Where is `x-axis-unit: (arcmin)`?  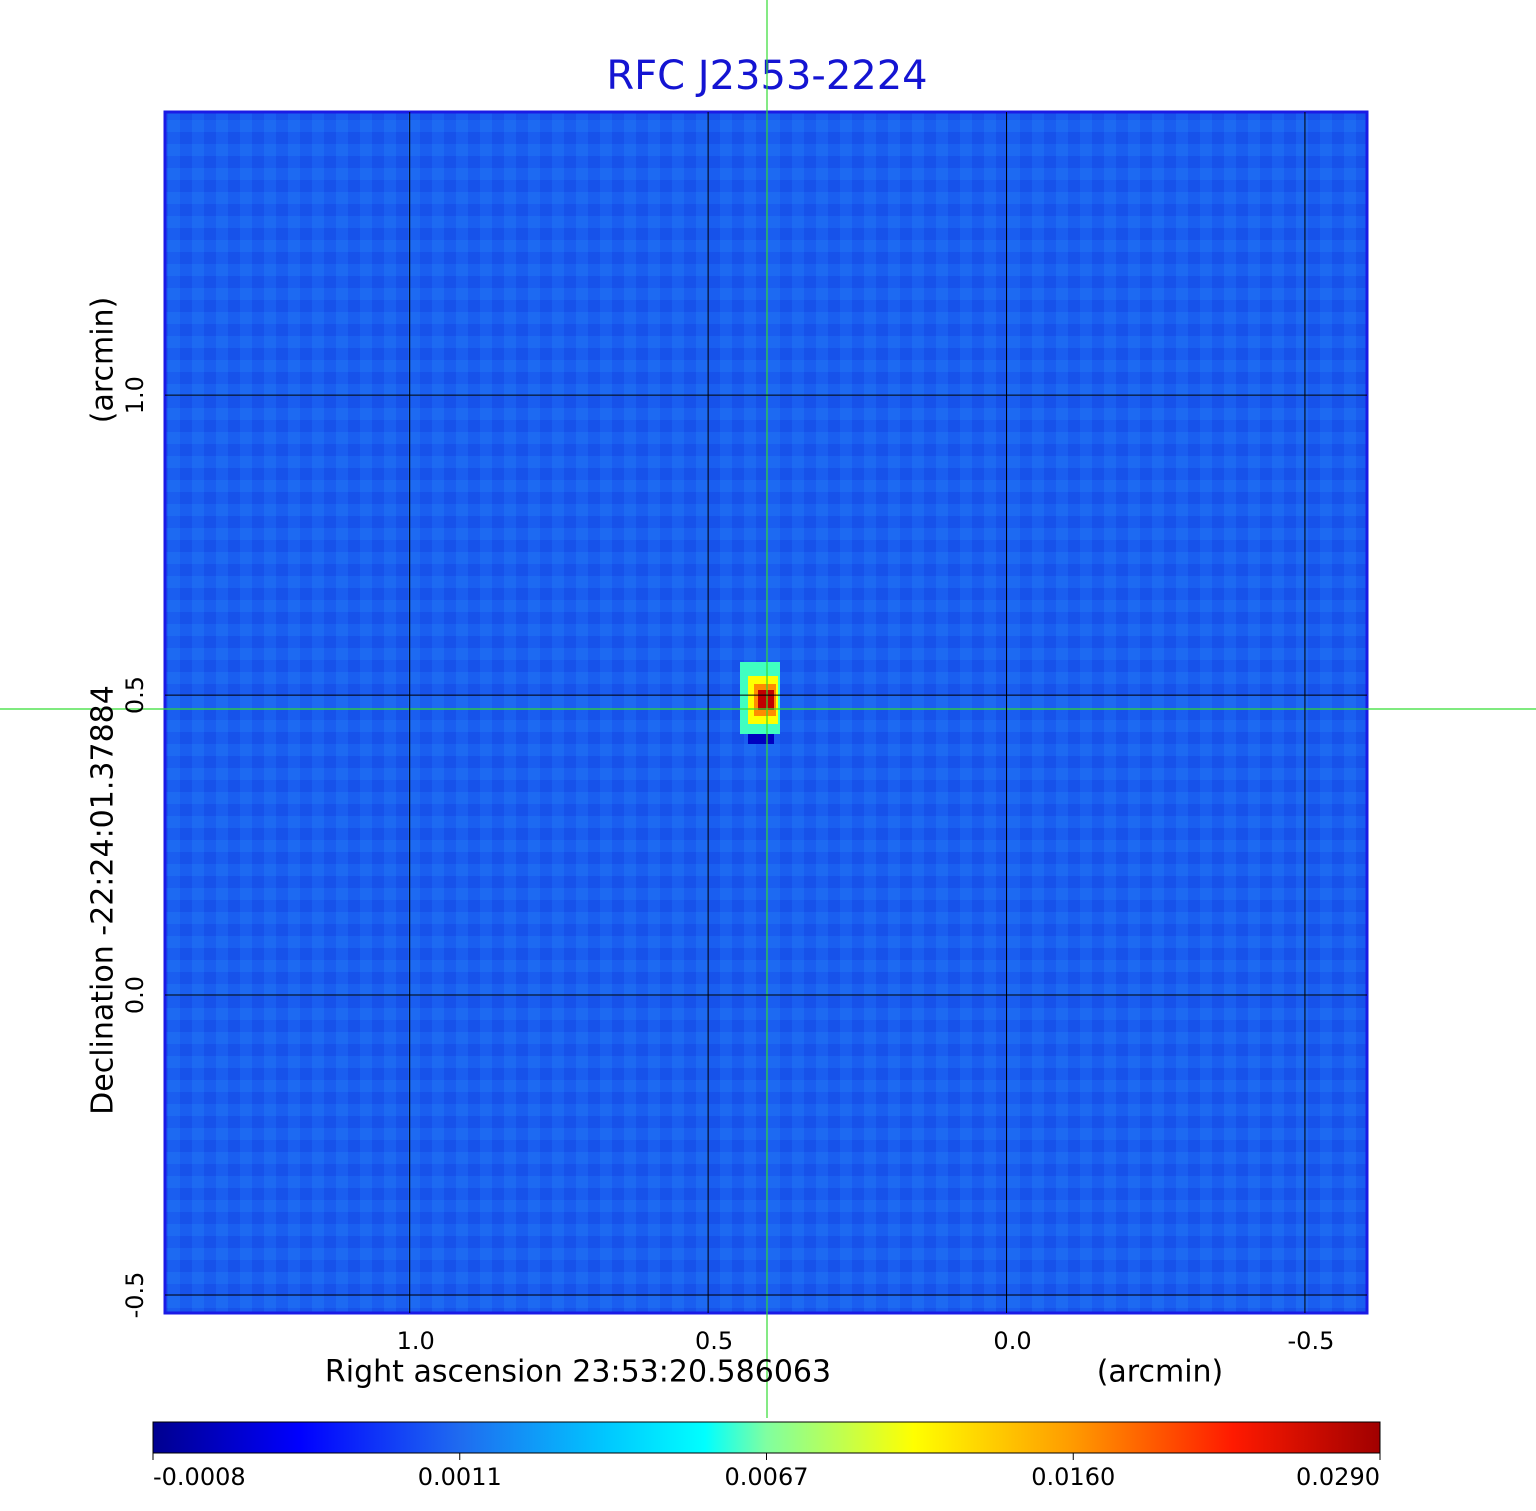
x-axis-unit: (arcmin) is located at coordinates (1160, 1372).